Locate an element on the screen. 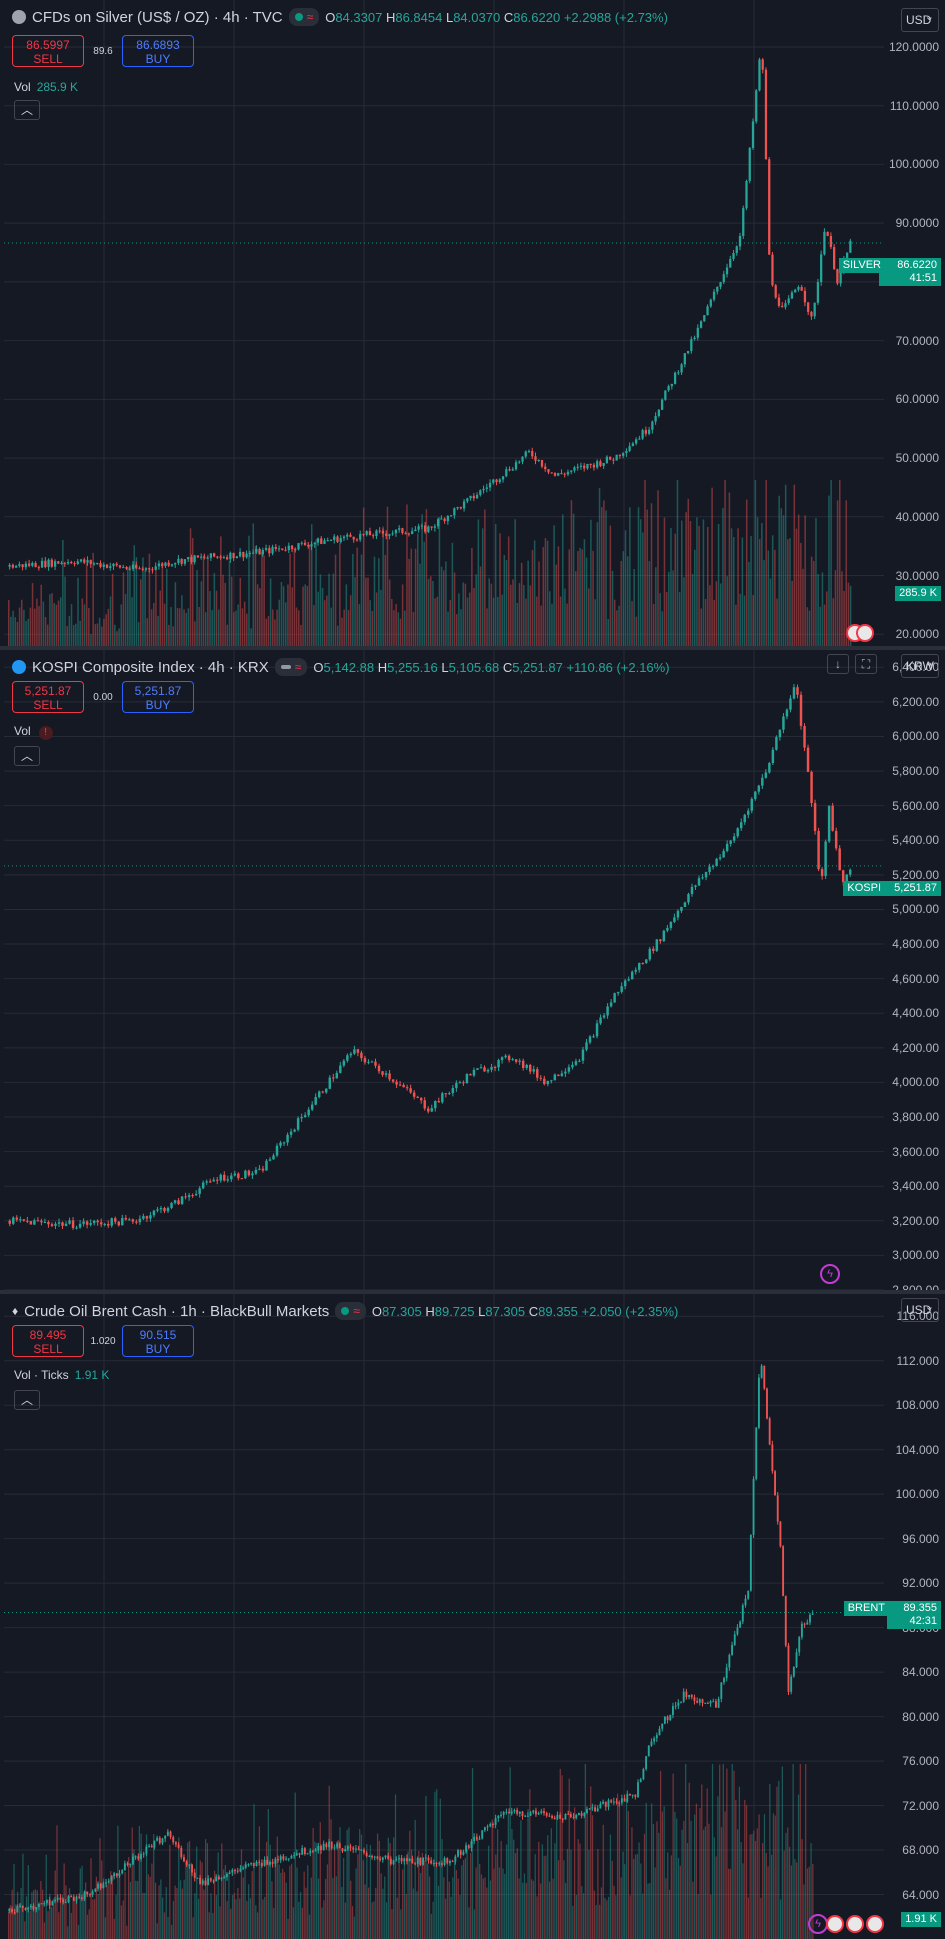 The width and height of the screenshot is (945, 1939). price-tick-label: 5,800.00 is located at coordinates (915, 771).